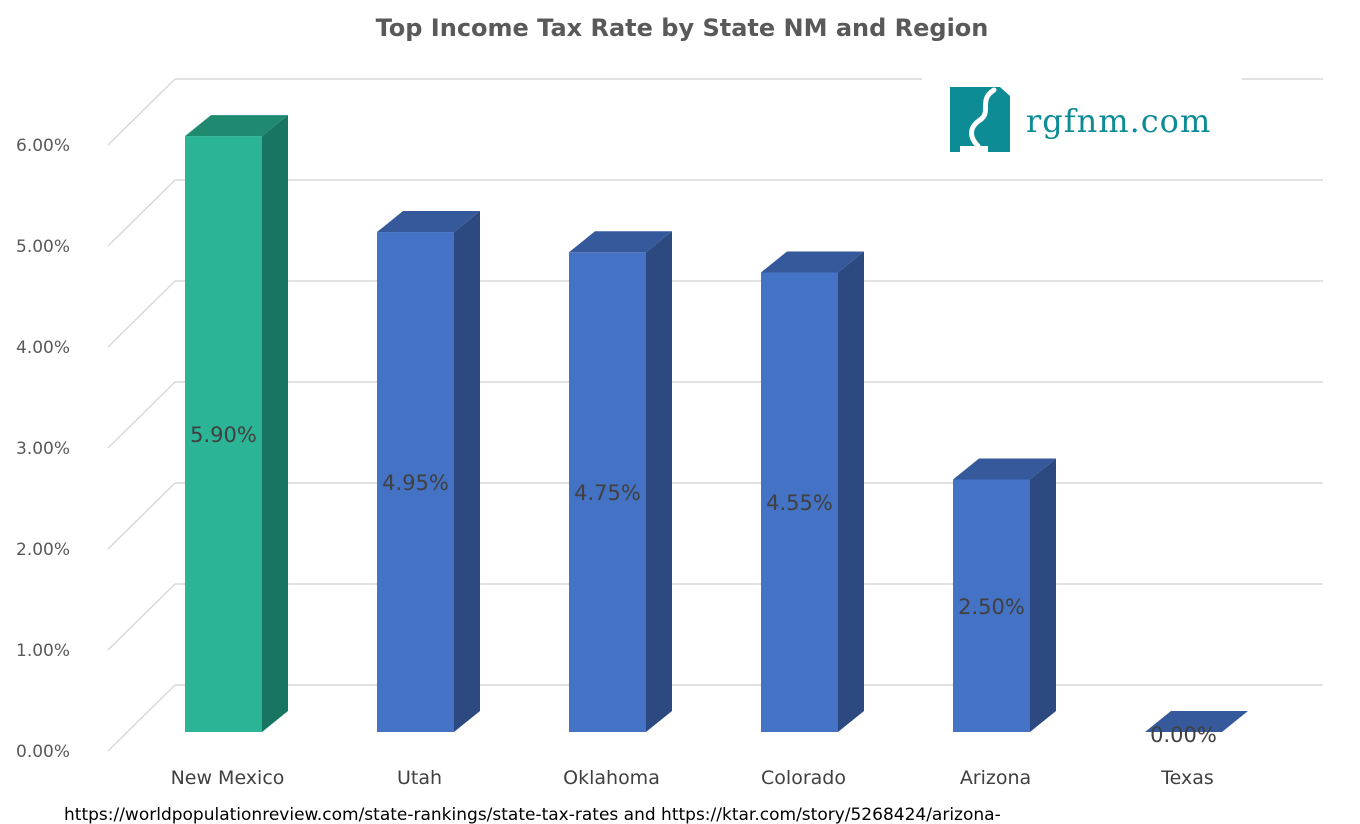 This screenshot has width=1360, height=824. I want to click on data-label: 4.55%, so click(799, 503).